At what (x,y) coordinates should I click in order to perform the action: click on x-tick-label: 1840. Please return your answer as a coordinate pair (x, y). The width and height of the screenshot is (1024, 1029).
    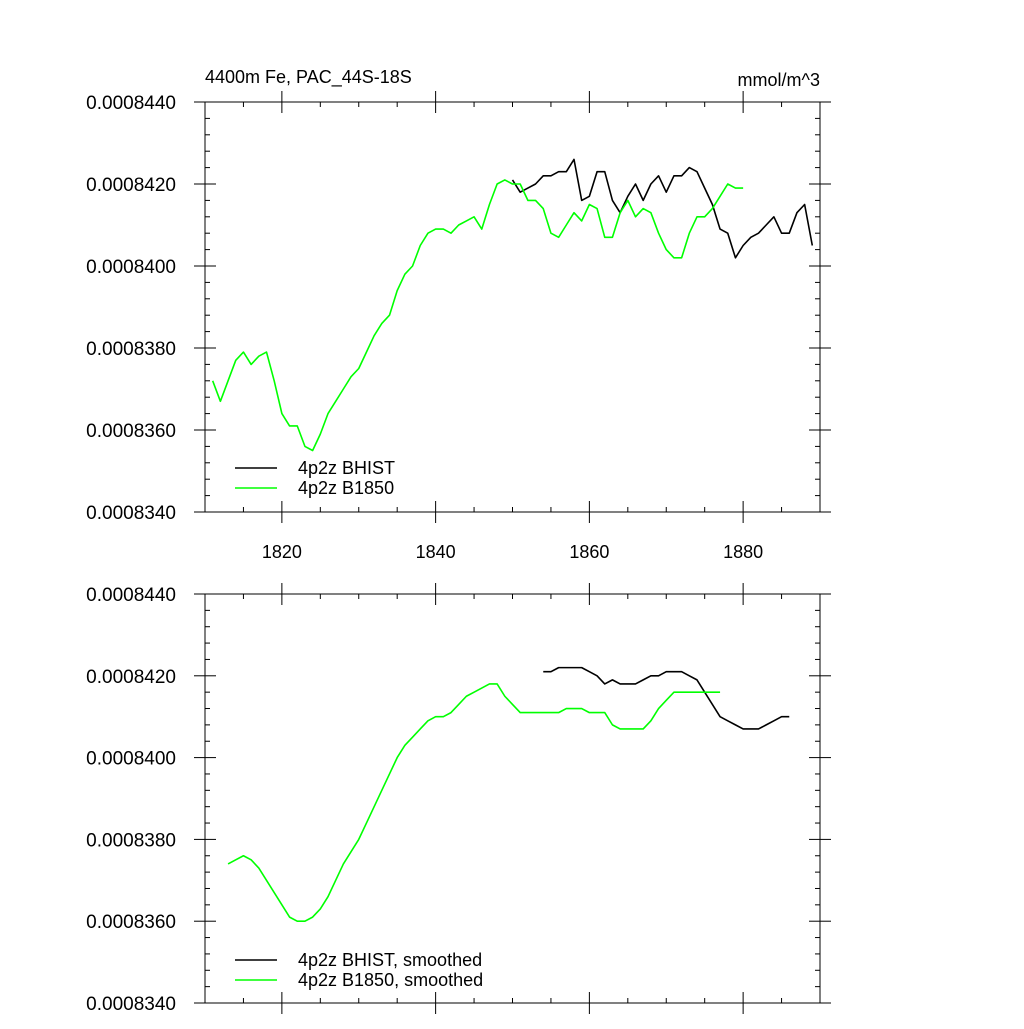
    Looking at the image, I should click on (436, 552).